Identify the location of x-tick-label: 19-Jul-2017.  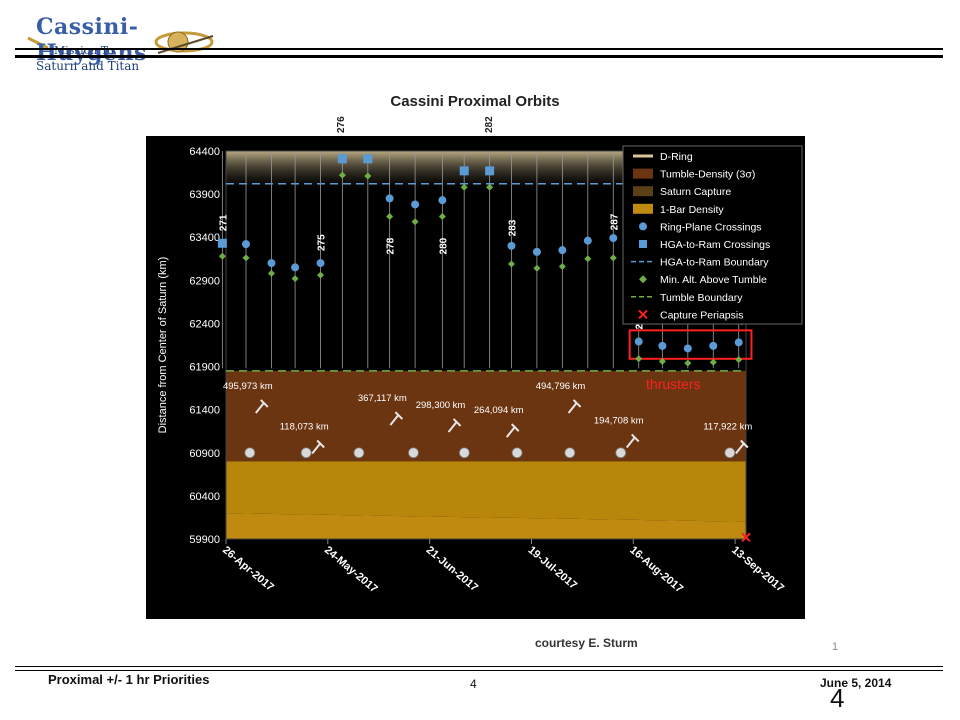
(553, 568).